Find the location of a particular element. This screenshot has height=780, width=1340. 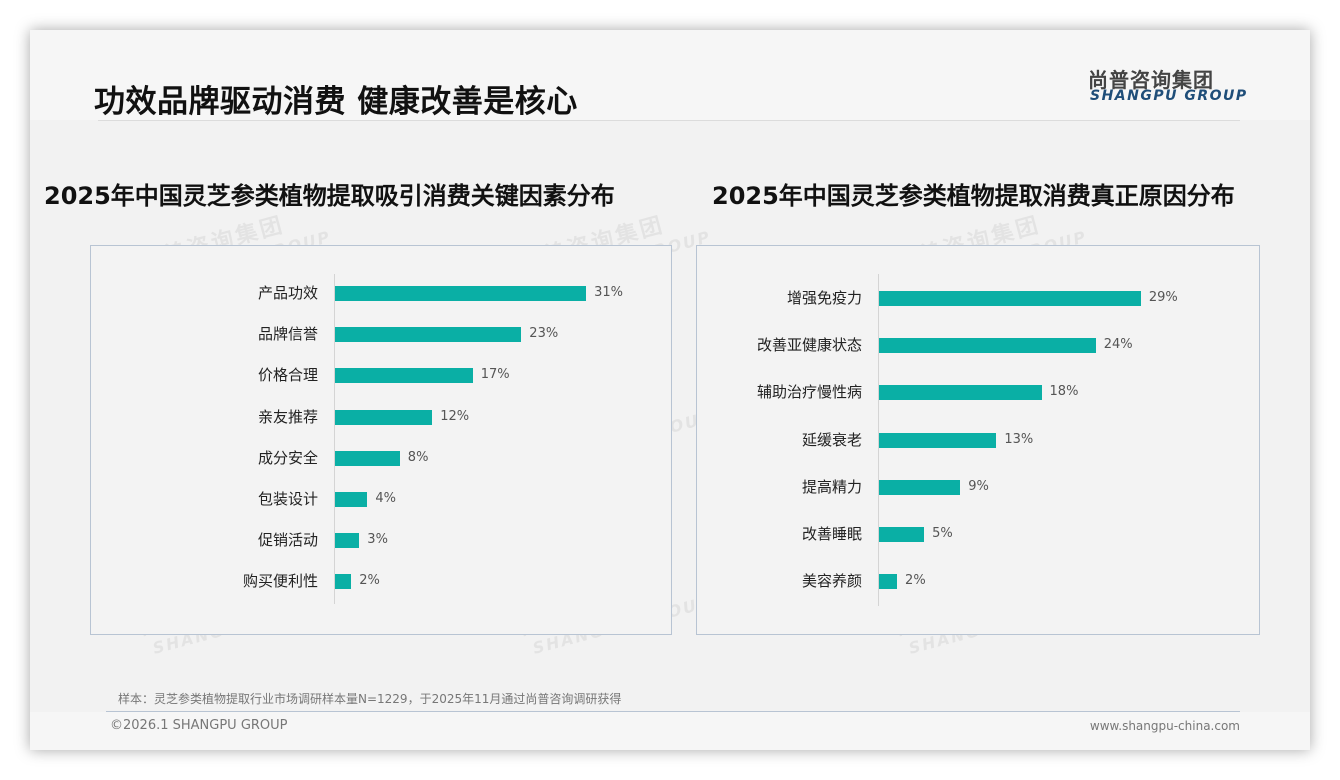

category-label: 购买便利性 is located at coordinates (280, 581).